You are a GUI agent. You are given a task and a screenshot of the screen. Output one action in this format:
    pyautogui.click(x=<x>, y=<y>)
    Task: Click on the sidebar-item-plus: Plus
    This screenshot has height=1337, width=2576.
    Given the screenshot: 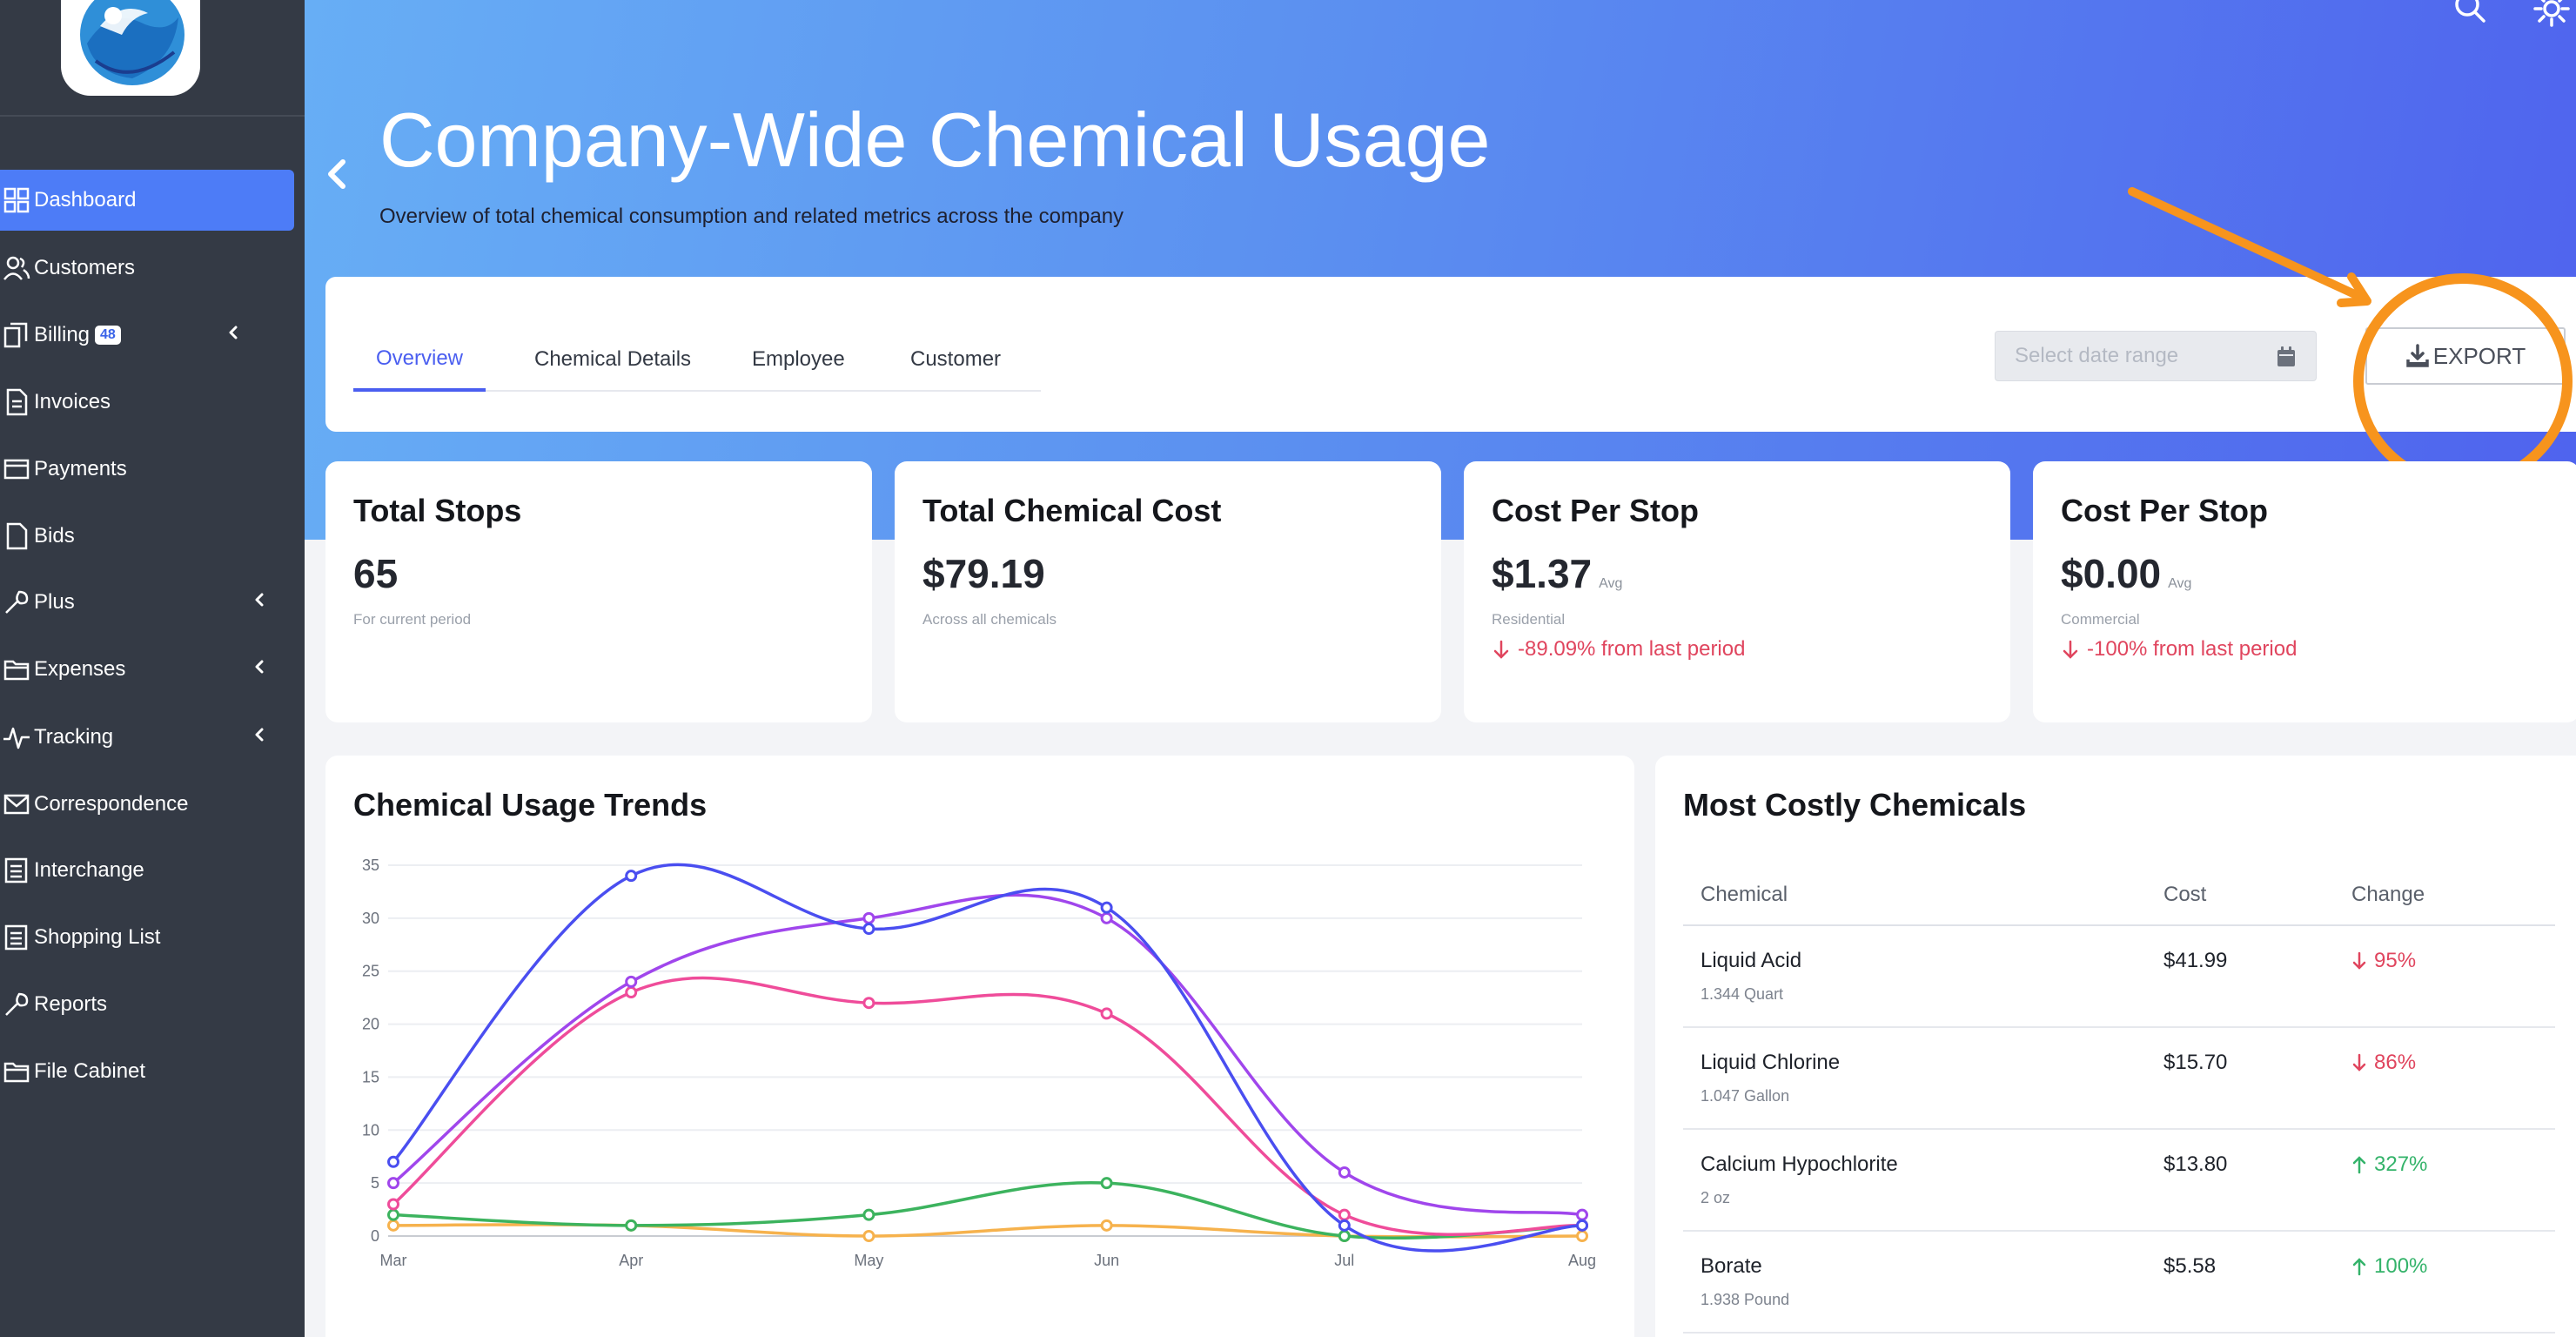 What is the action you would take?
    pyautogui.click(x=147, y=602)
    